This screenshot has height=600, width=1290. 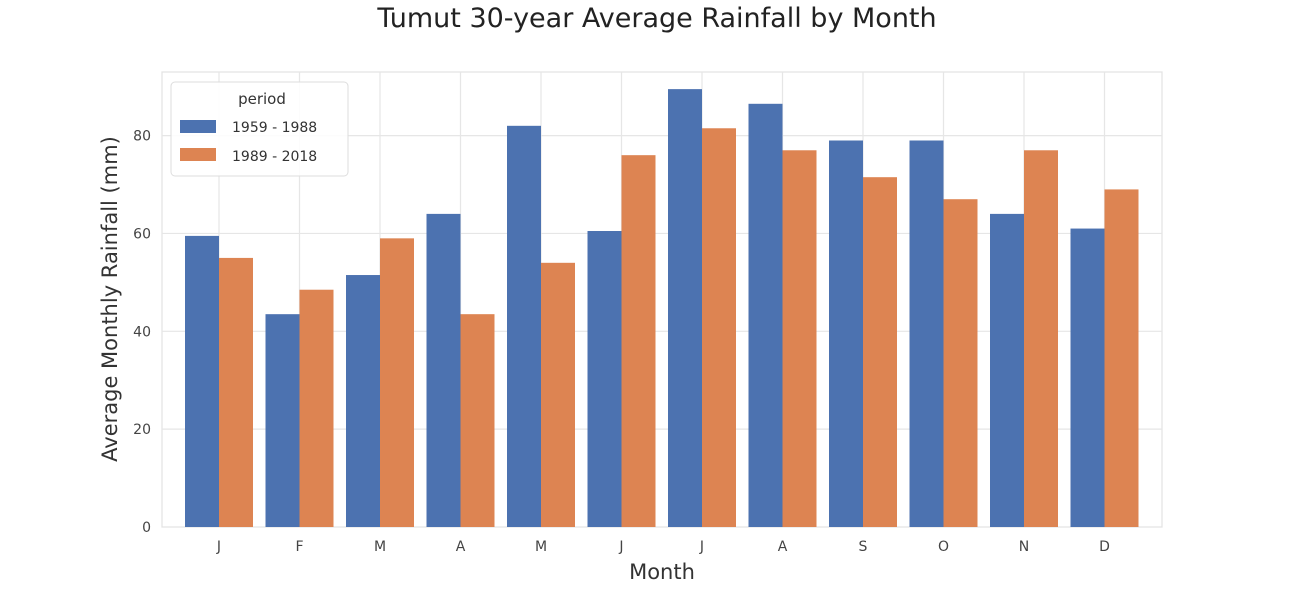 I want to click on x-tick-label: N, so click(x=1024, y=547).